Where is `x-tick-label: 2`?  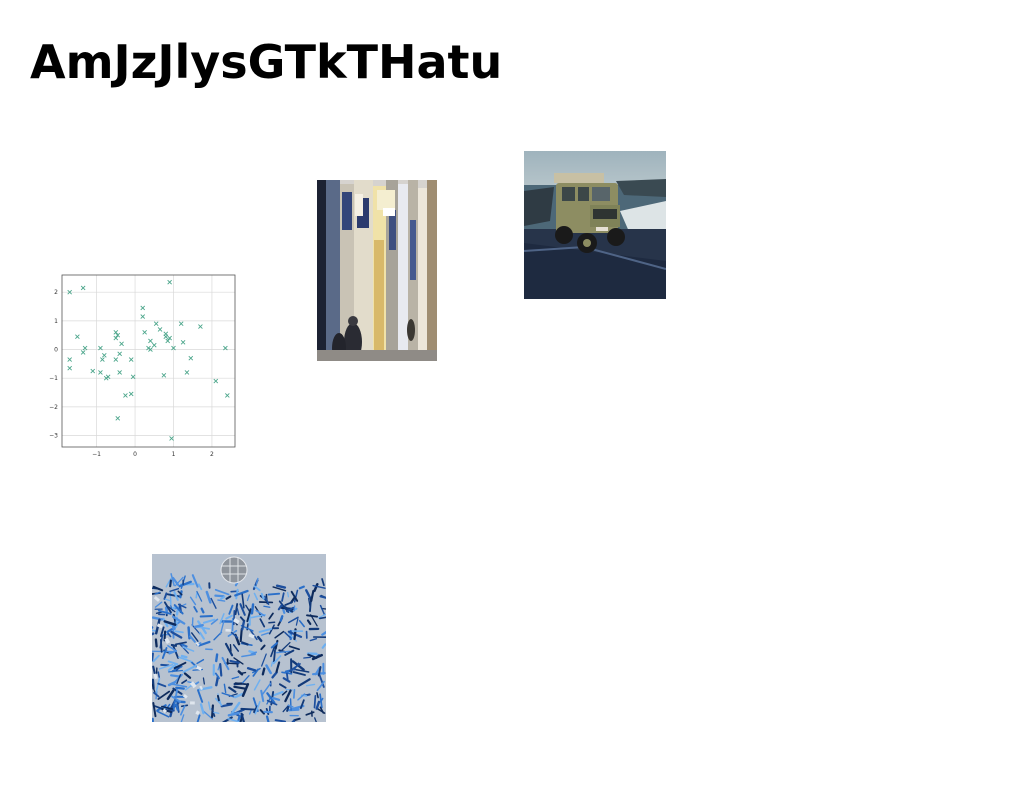
x-tick-label: 2 is located at coordinates (212, 454).